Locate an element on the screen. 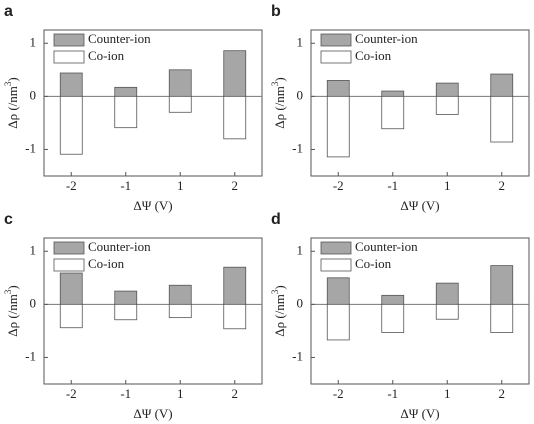 This screenshot has height=424, width=534. panel-label: a is located at coordinates (8, 11).